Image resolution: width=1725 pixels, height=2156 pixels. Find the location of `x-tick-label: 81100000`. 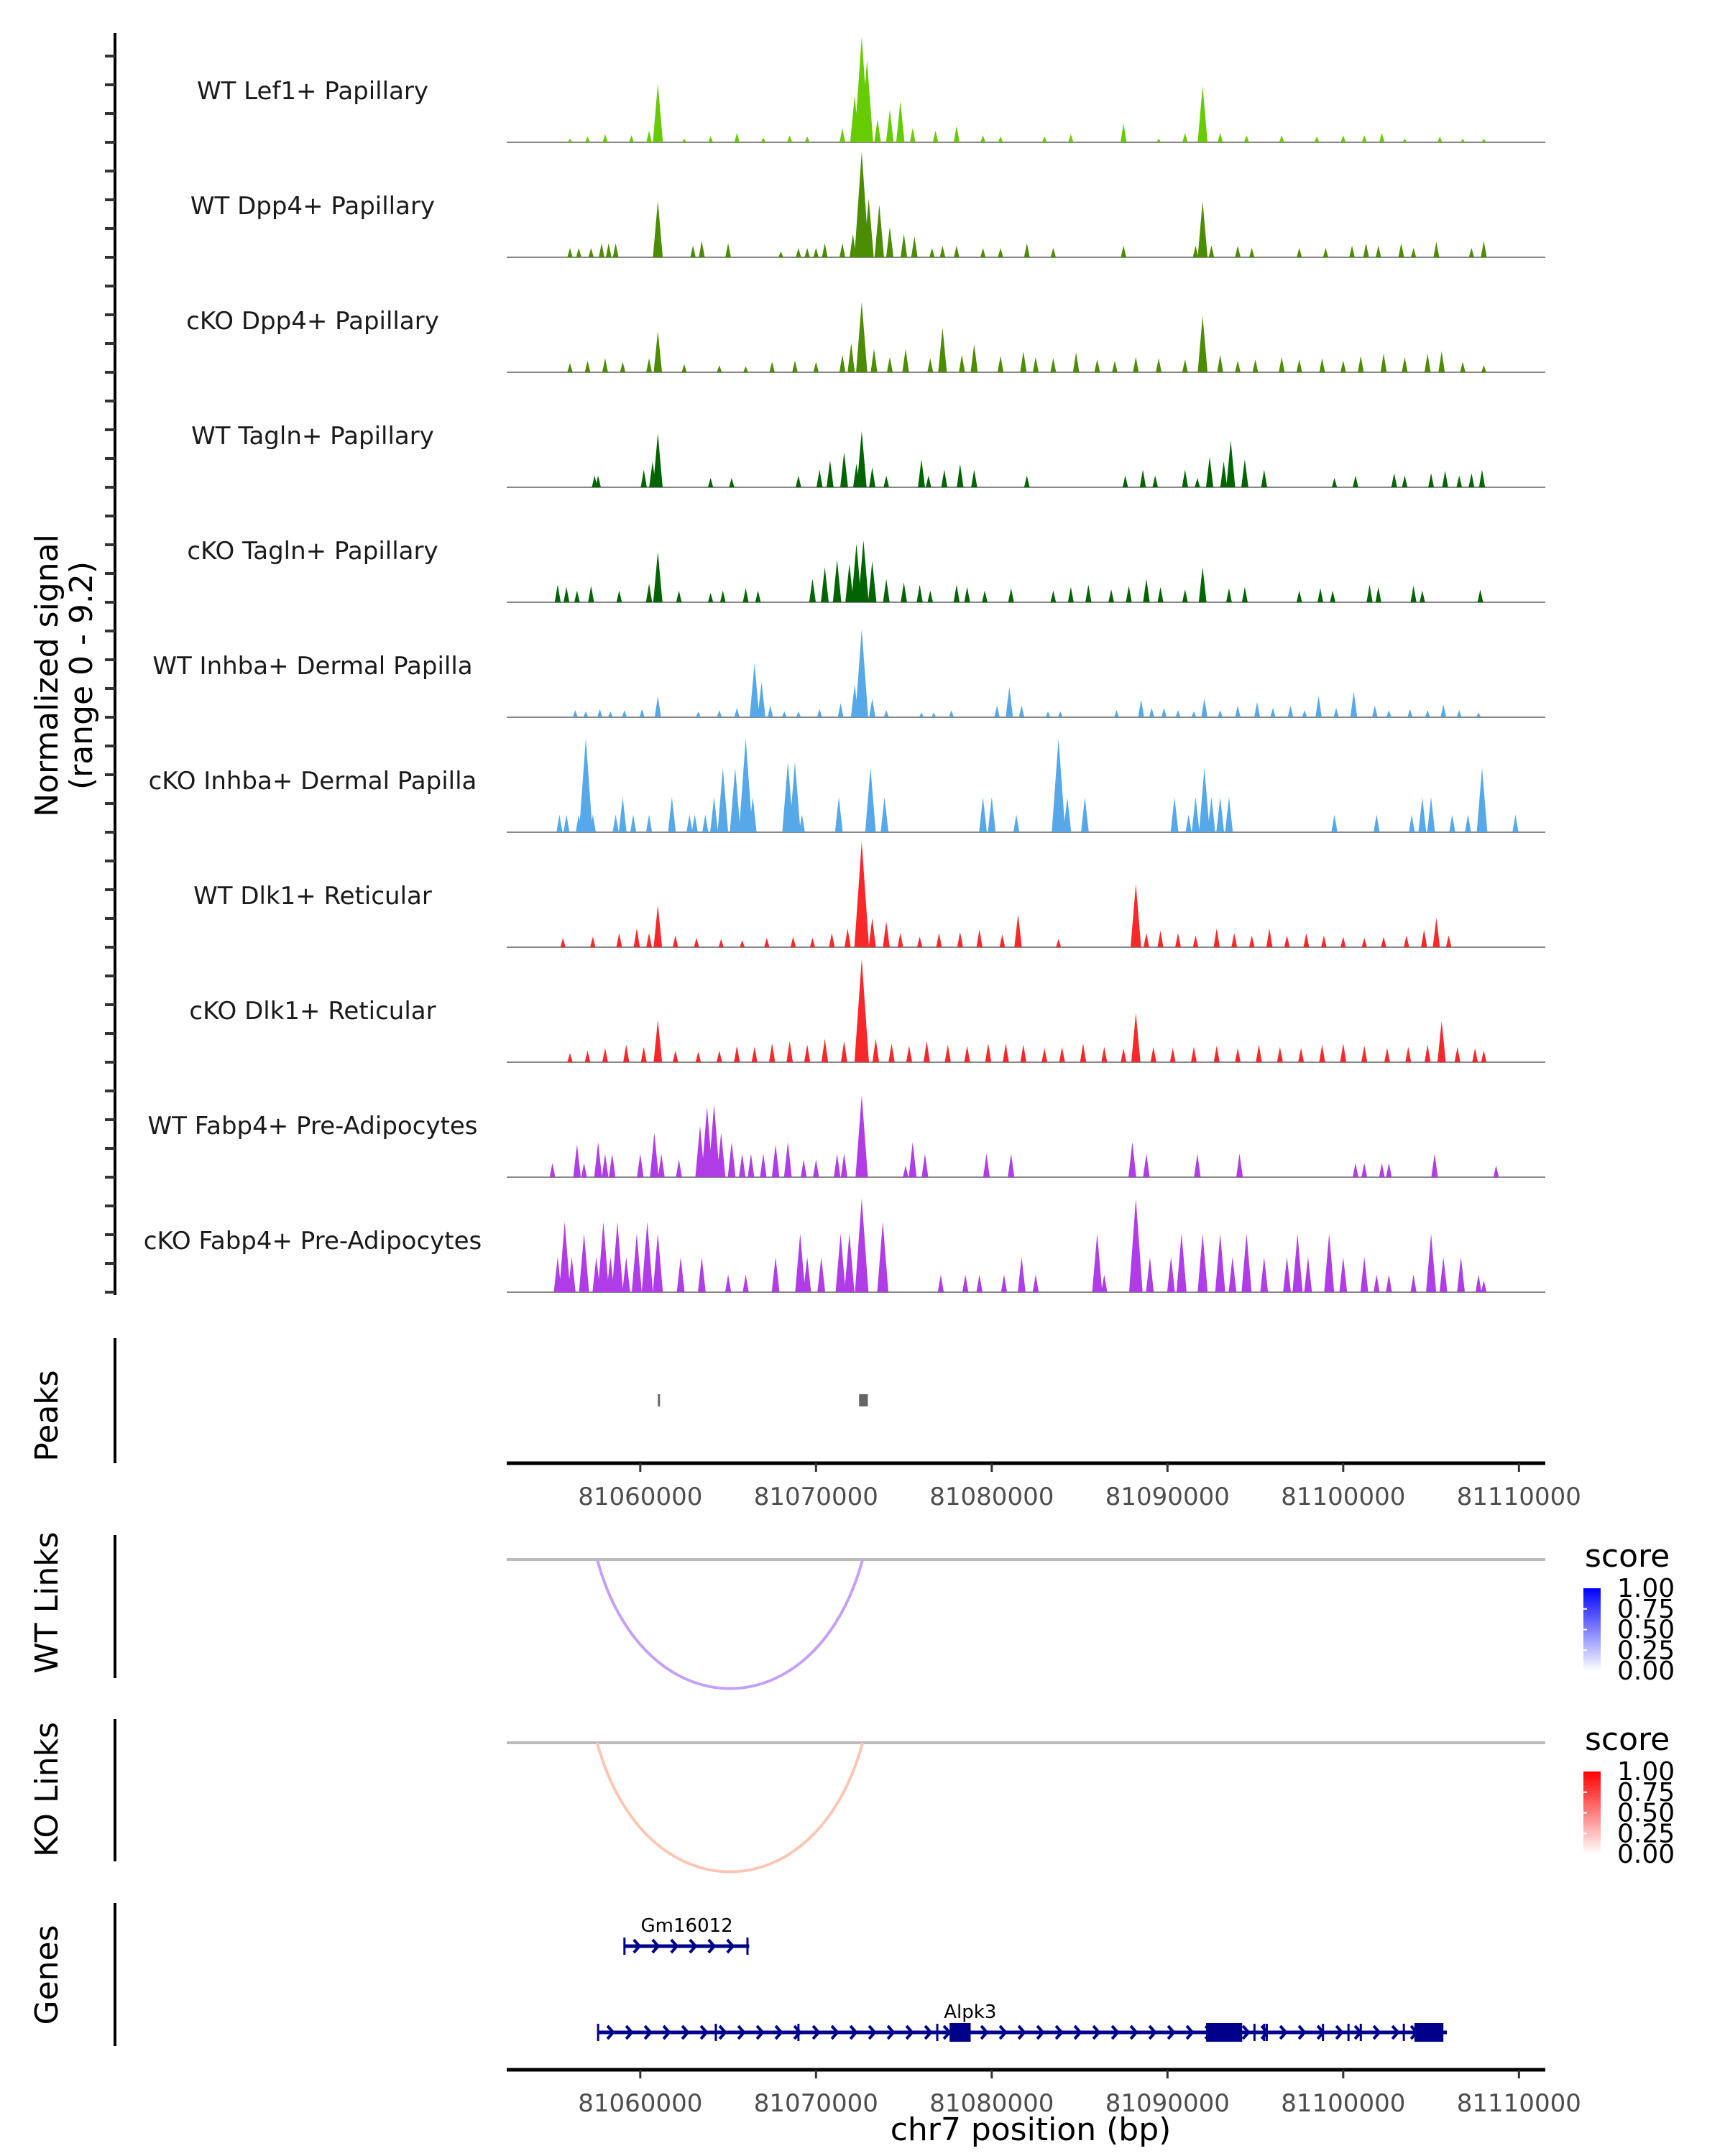

x-tick-label: 81100000 is located at coordinates (1343, 1497).